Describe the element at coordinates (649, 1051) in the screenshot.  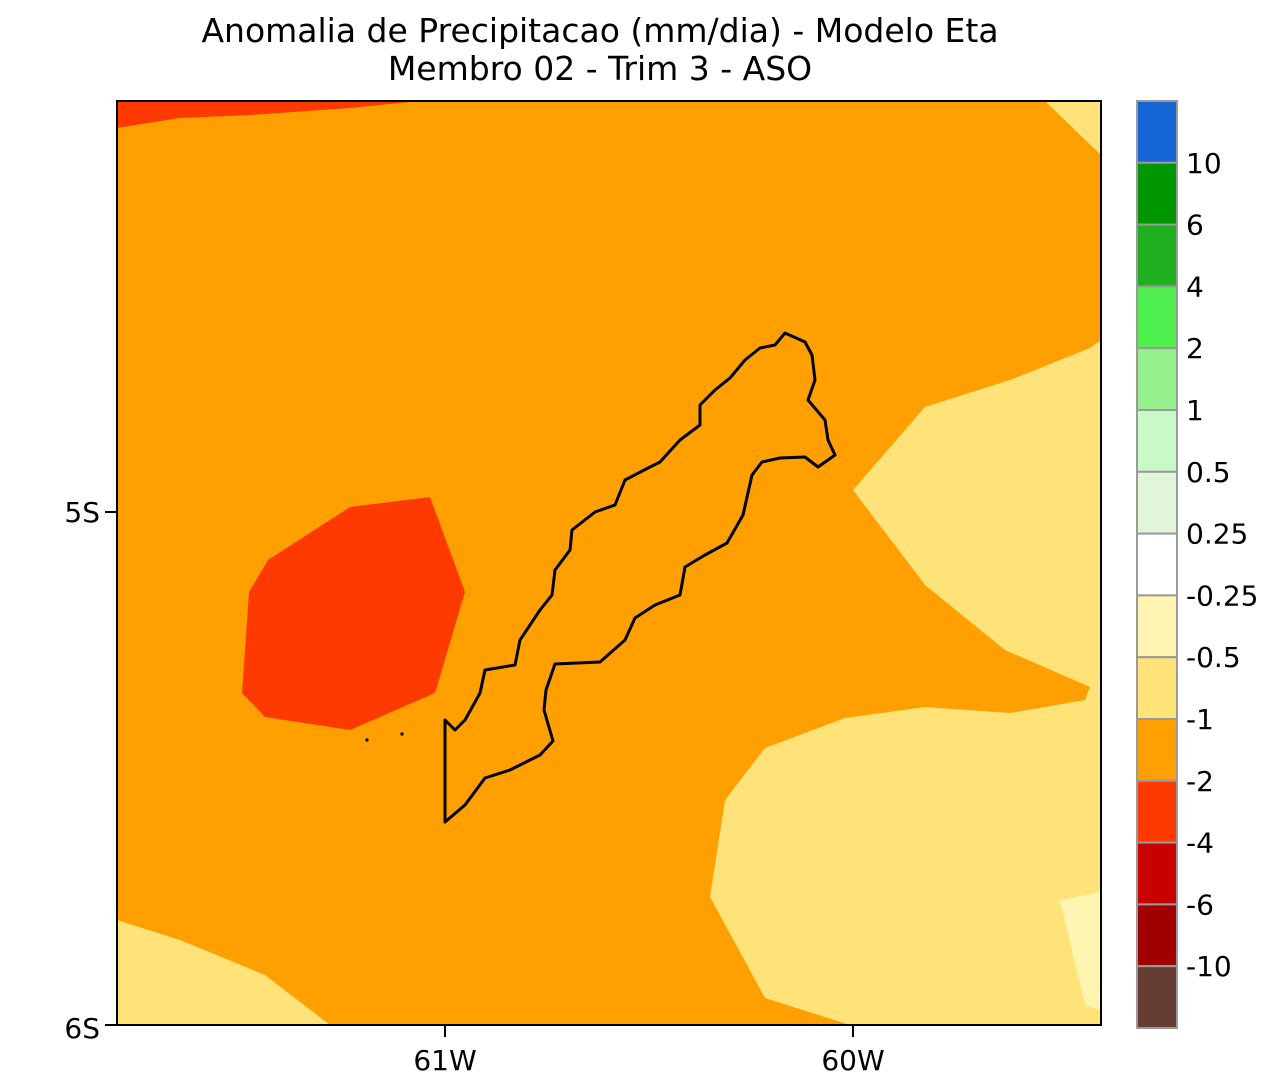
I see `x-axis: 61W 60W` at that location.